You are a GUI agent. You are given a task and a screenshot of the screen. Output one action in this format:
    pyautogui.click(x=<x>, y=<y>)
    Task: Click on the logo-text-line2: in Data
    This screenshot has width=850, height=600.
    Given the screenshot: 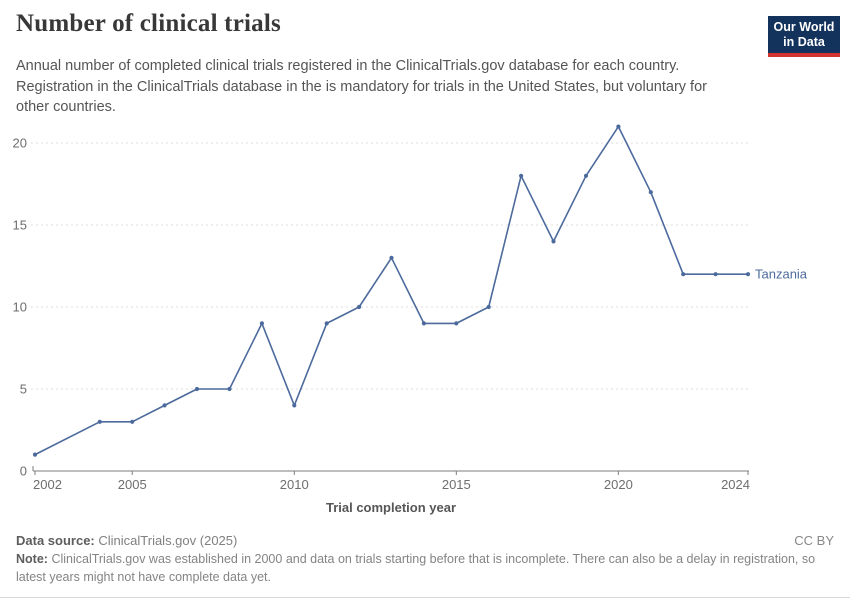 What is the action you would take?
    pyautogui.click(x=804, y=42)
    